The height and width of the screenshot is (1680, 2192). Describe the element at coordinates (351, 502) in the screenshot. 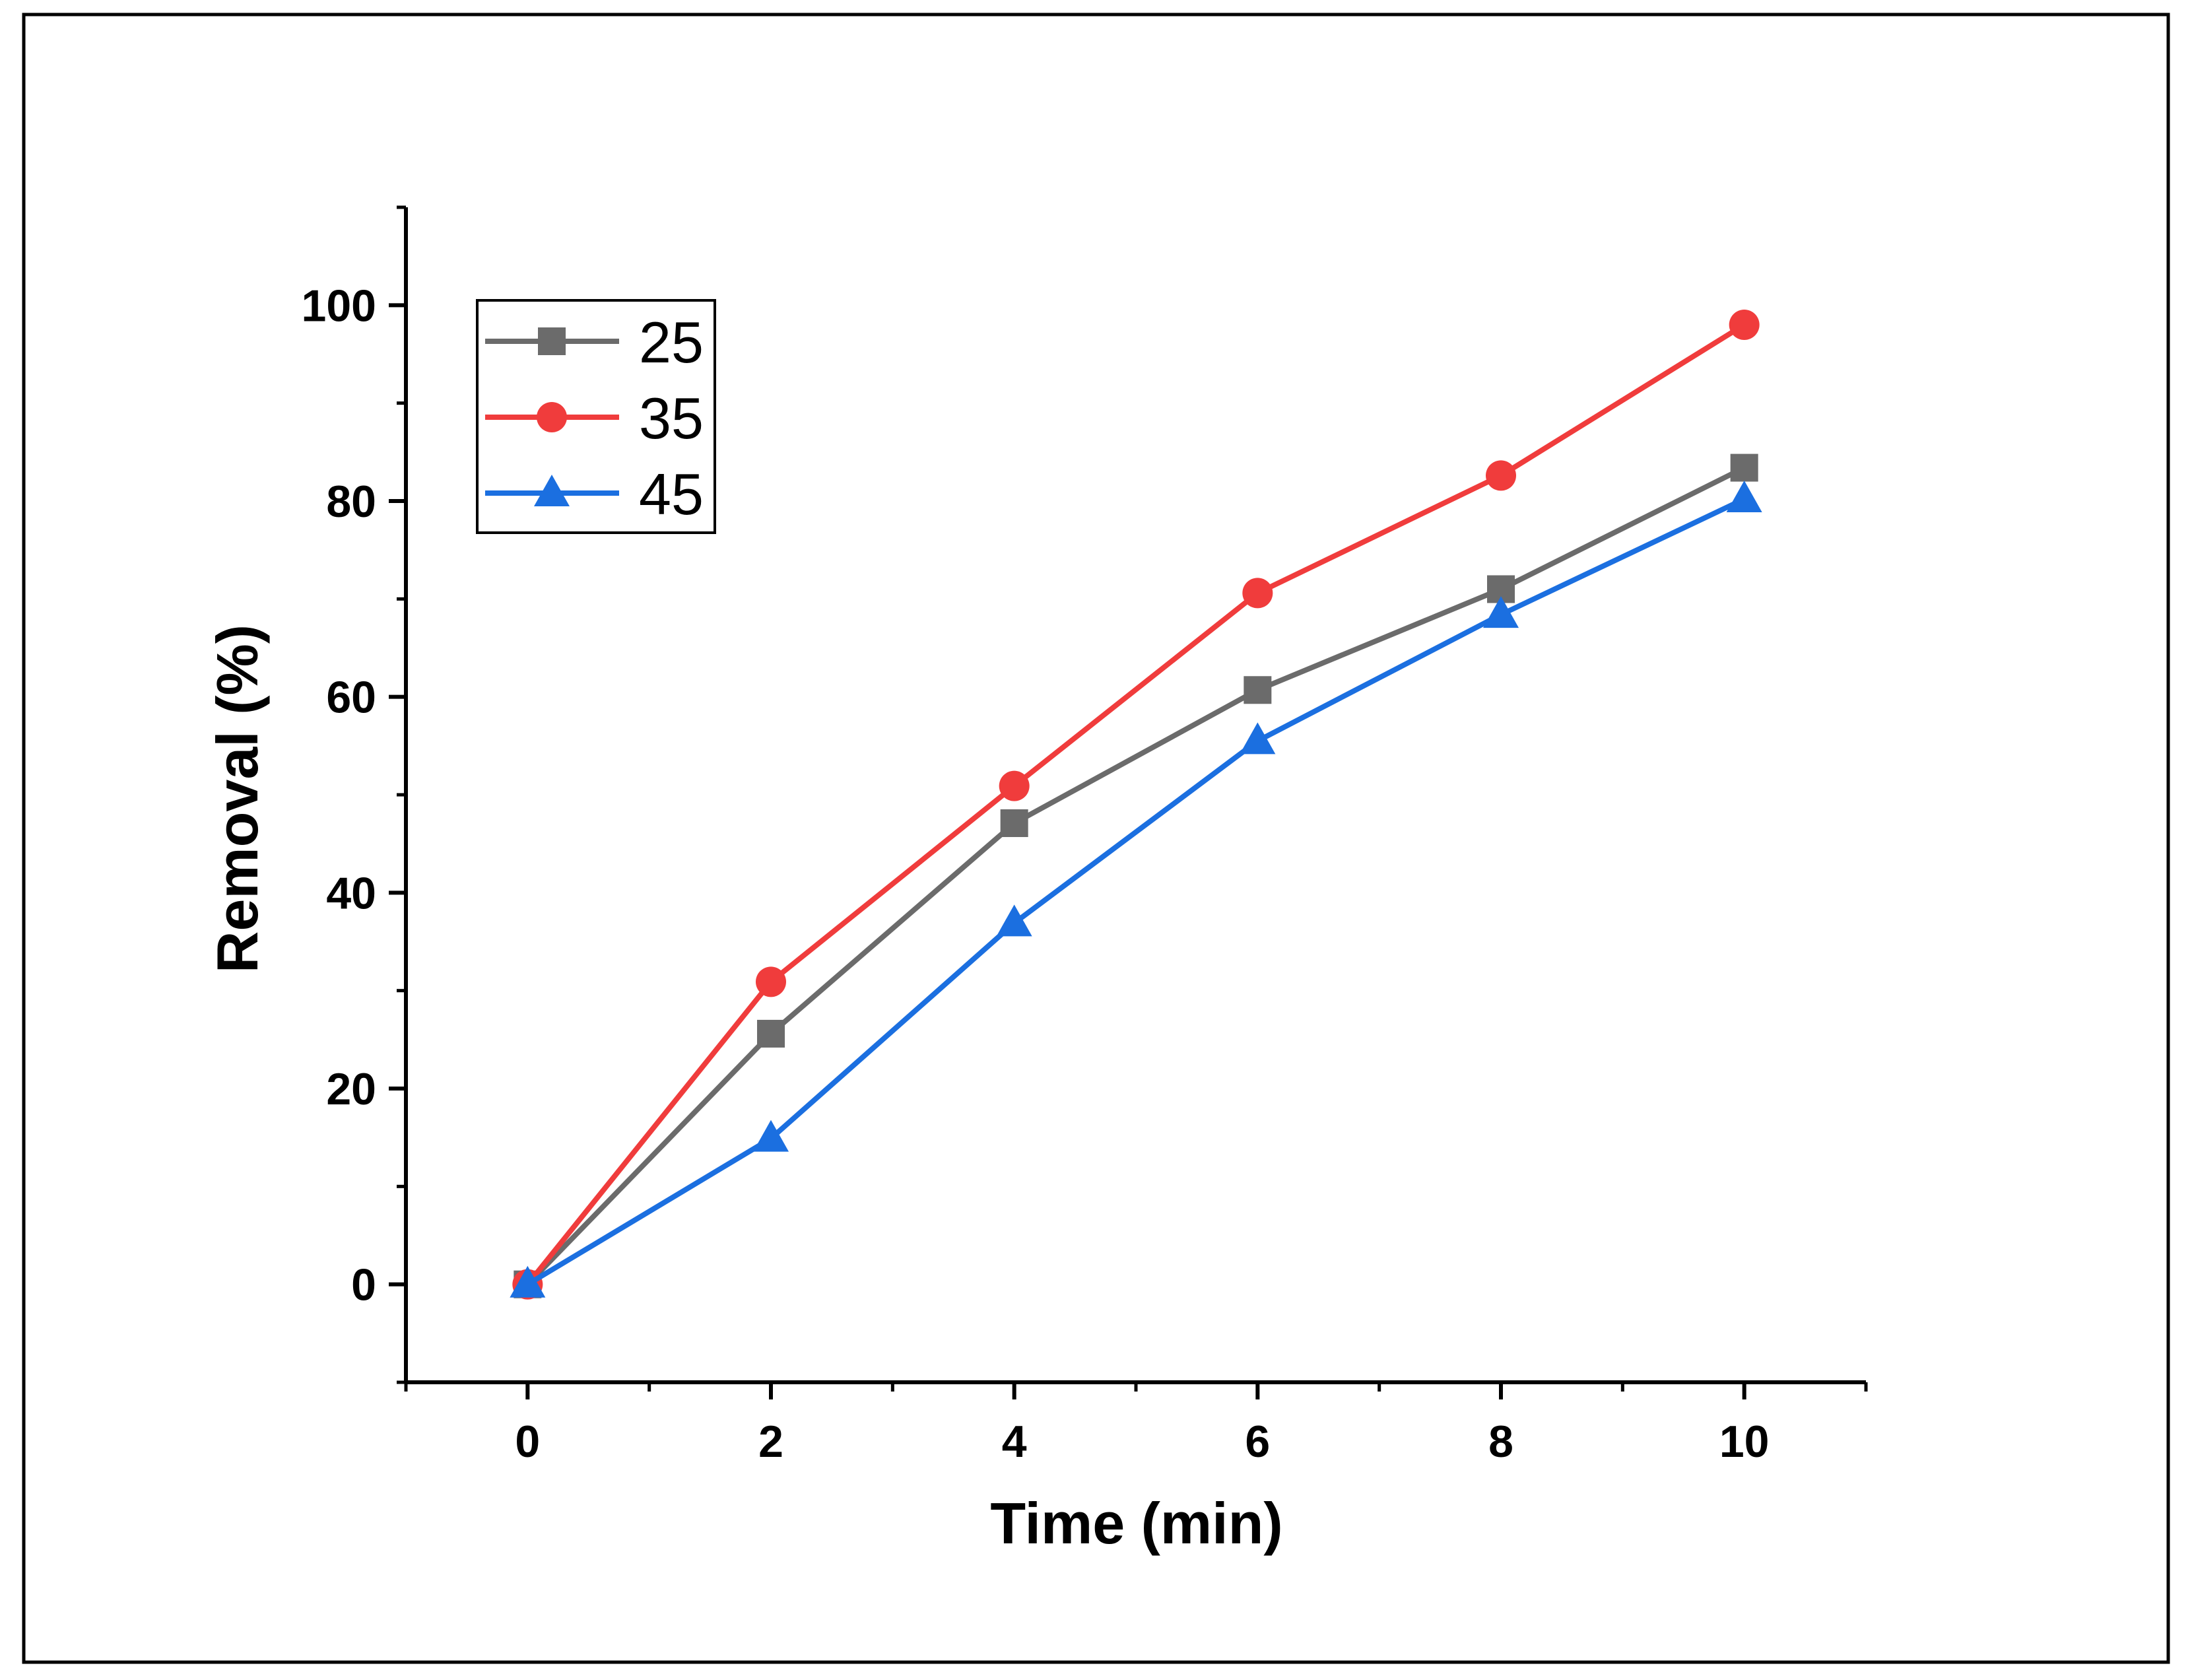

I see `y-tick-label: 80` at that location.